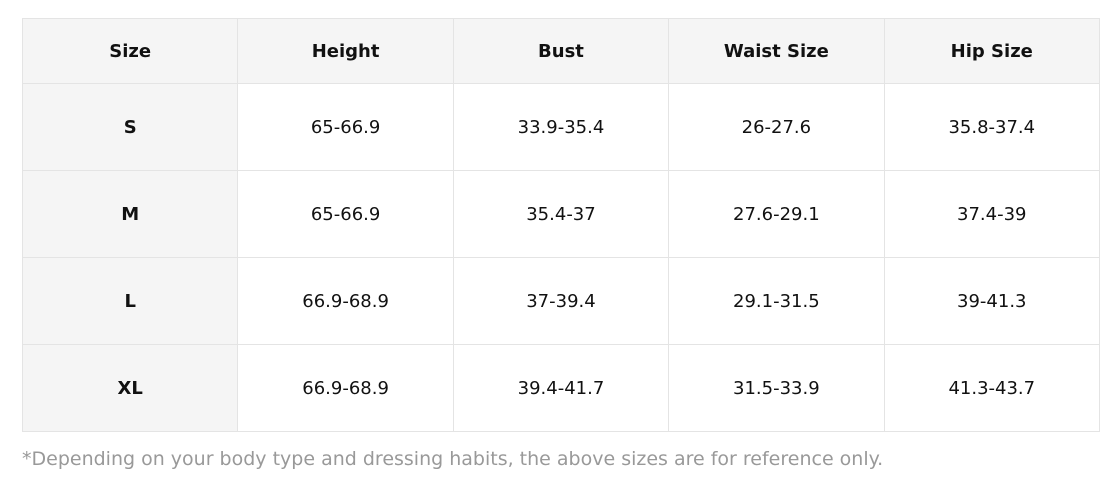 The image size is (1120, 483). I want to click on header-cell: Height, so click(345, 51).